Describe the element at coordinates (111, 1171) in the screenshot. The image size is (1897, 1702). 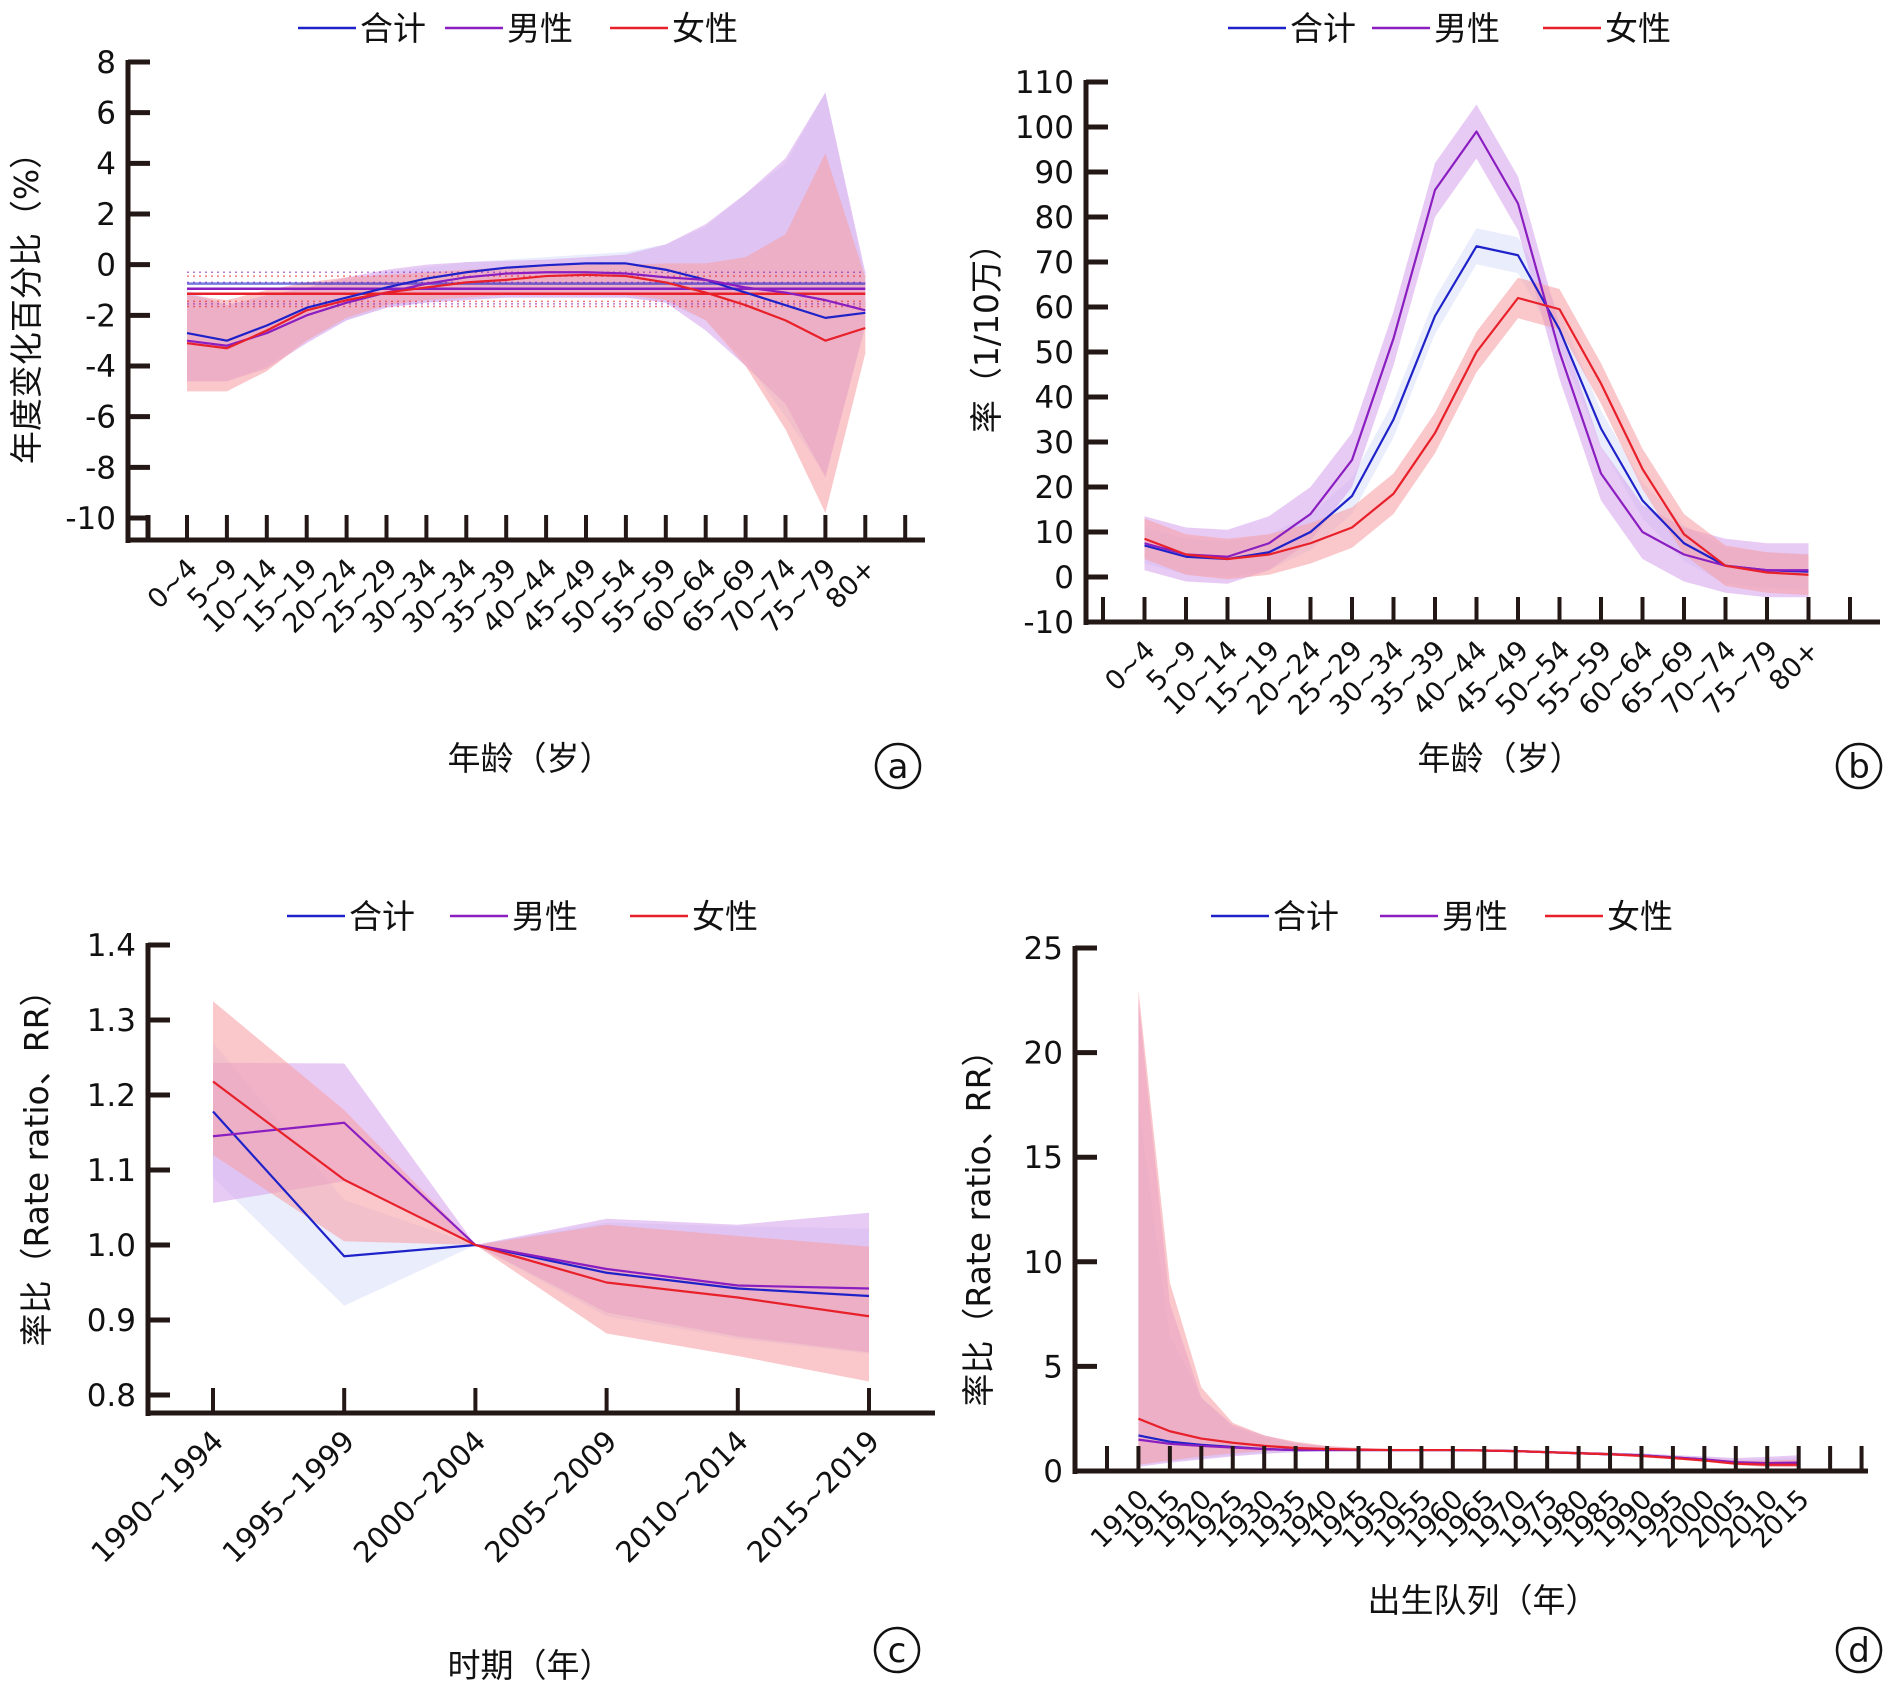
I see `y-tick-label: 1.1` at that location.